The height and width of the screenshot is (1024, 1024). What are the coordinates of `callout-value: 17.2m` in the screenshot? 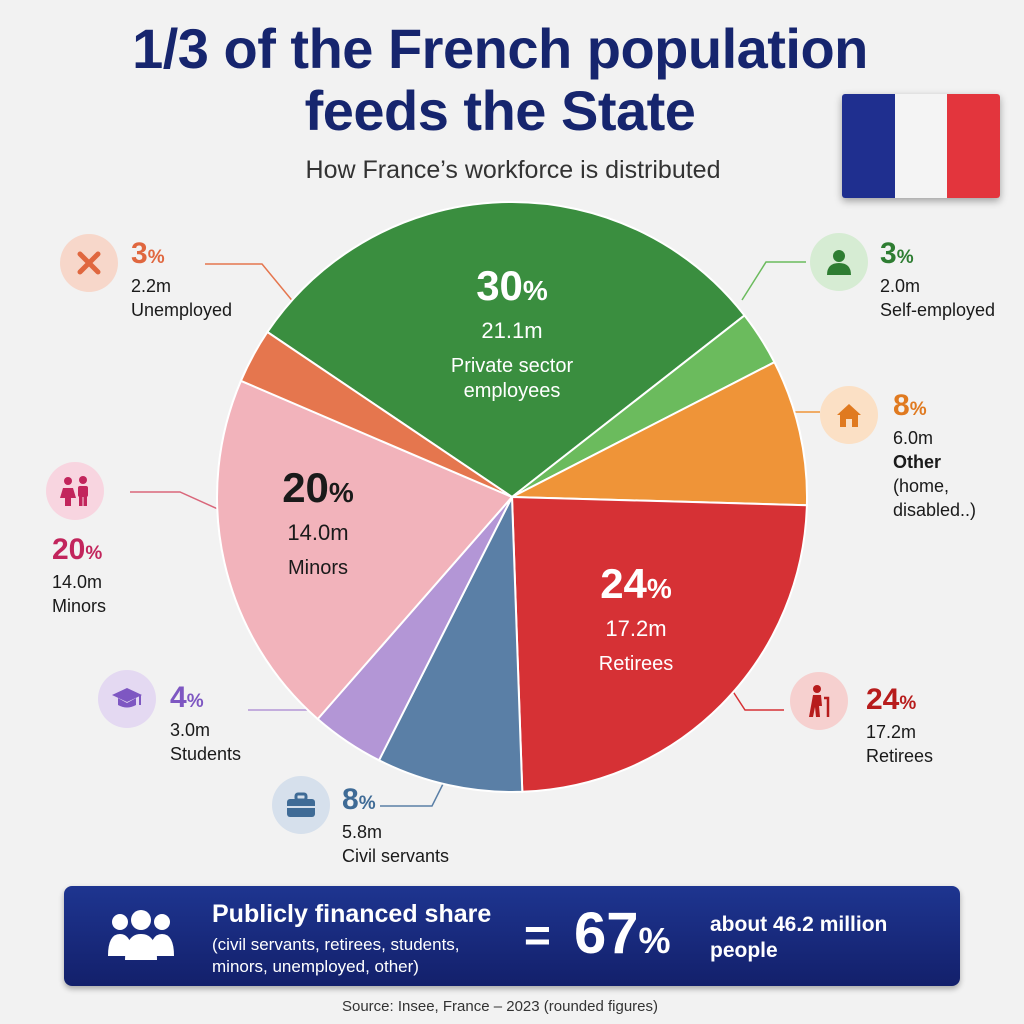 It's located at (891, 732).